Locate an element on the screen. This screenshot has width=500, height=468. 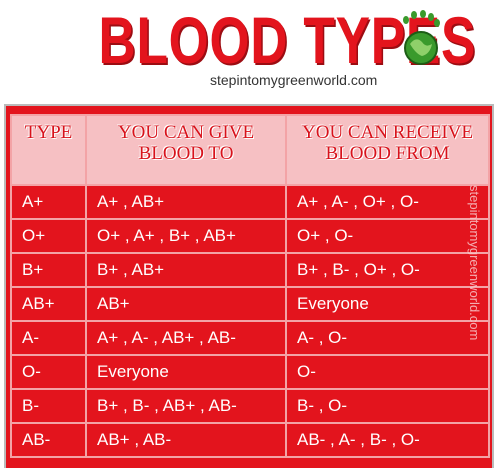
table-row: A- A+ , A- , AB+ , AB- A- , O- is located at coordinates (250, 338).